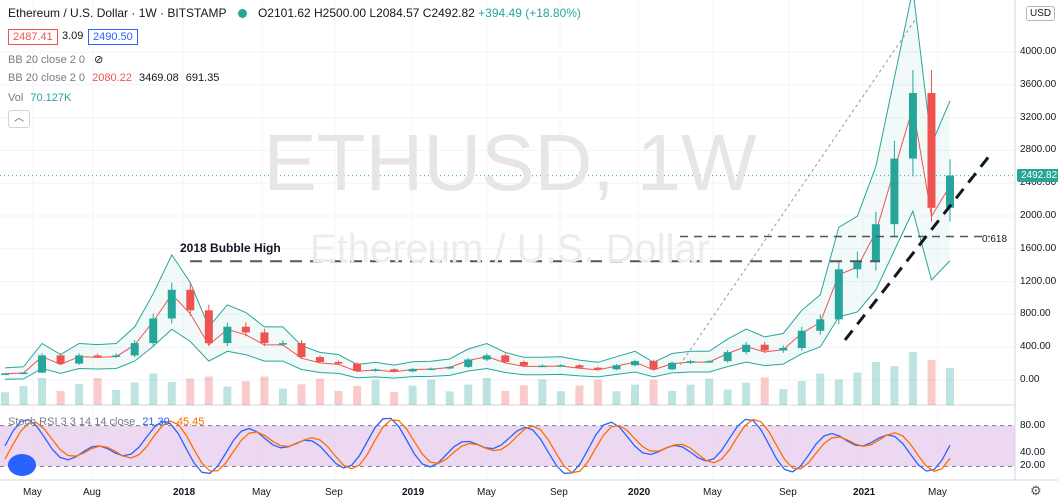  I want to click on stoch-d-line, so click(477, 446).